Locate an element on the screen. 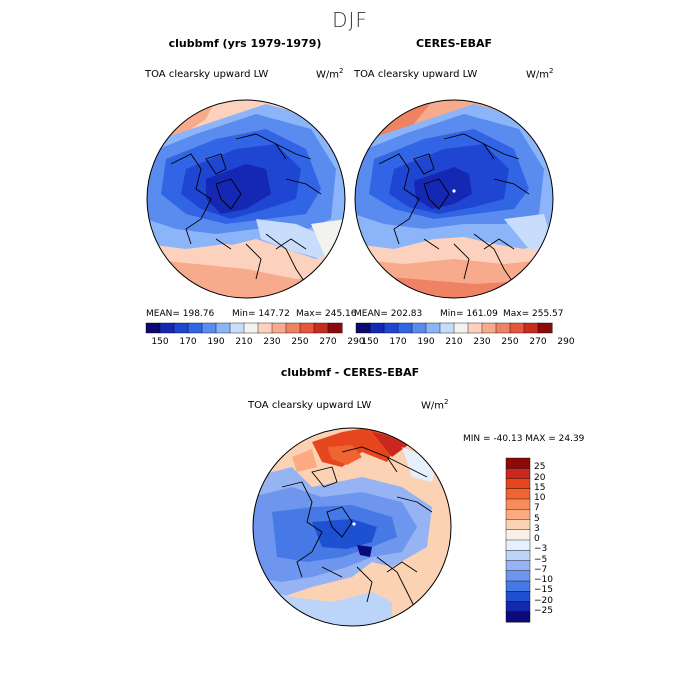 The image size is (700, 700). colorbar-tick-label: 20 is located at coordinates (540, 477).